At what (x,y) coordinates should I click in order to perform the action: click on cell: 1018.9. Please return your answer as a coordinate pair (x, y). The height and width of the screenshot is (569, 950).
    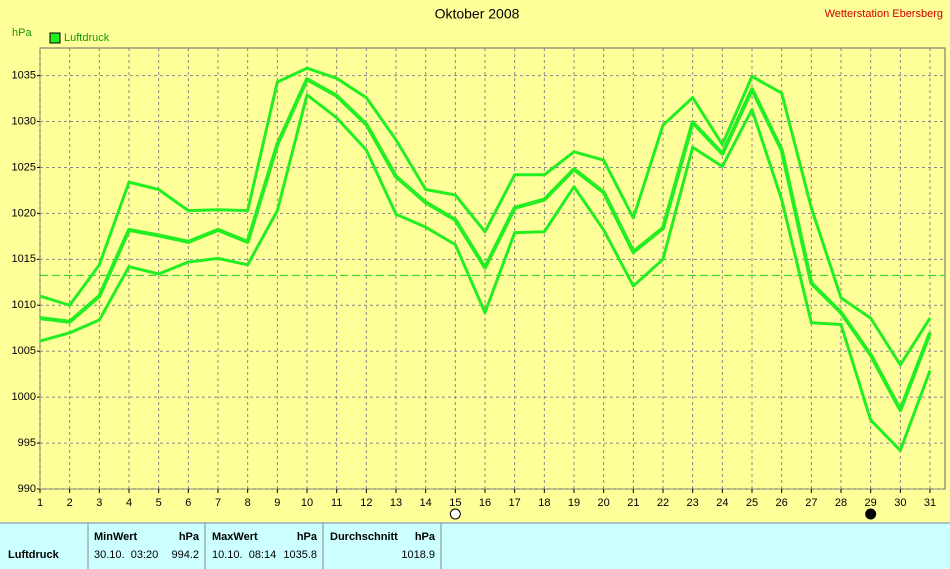
    Looking at the image, I should click on (418, 555).